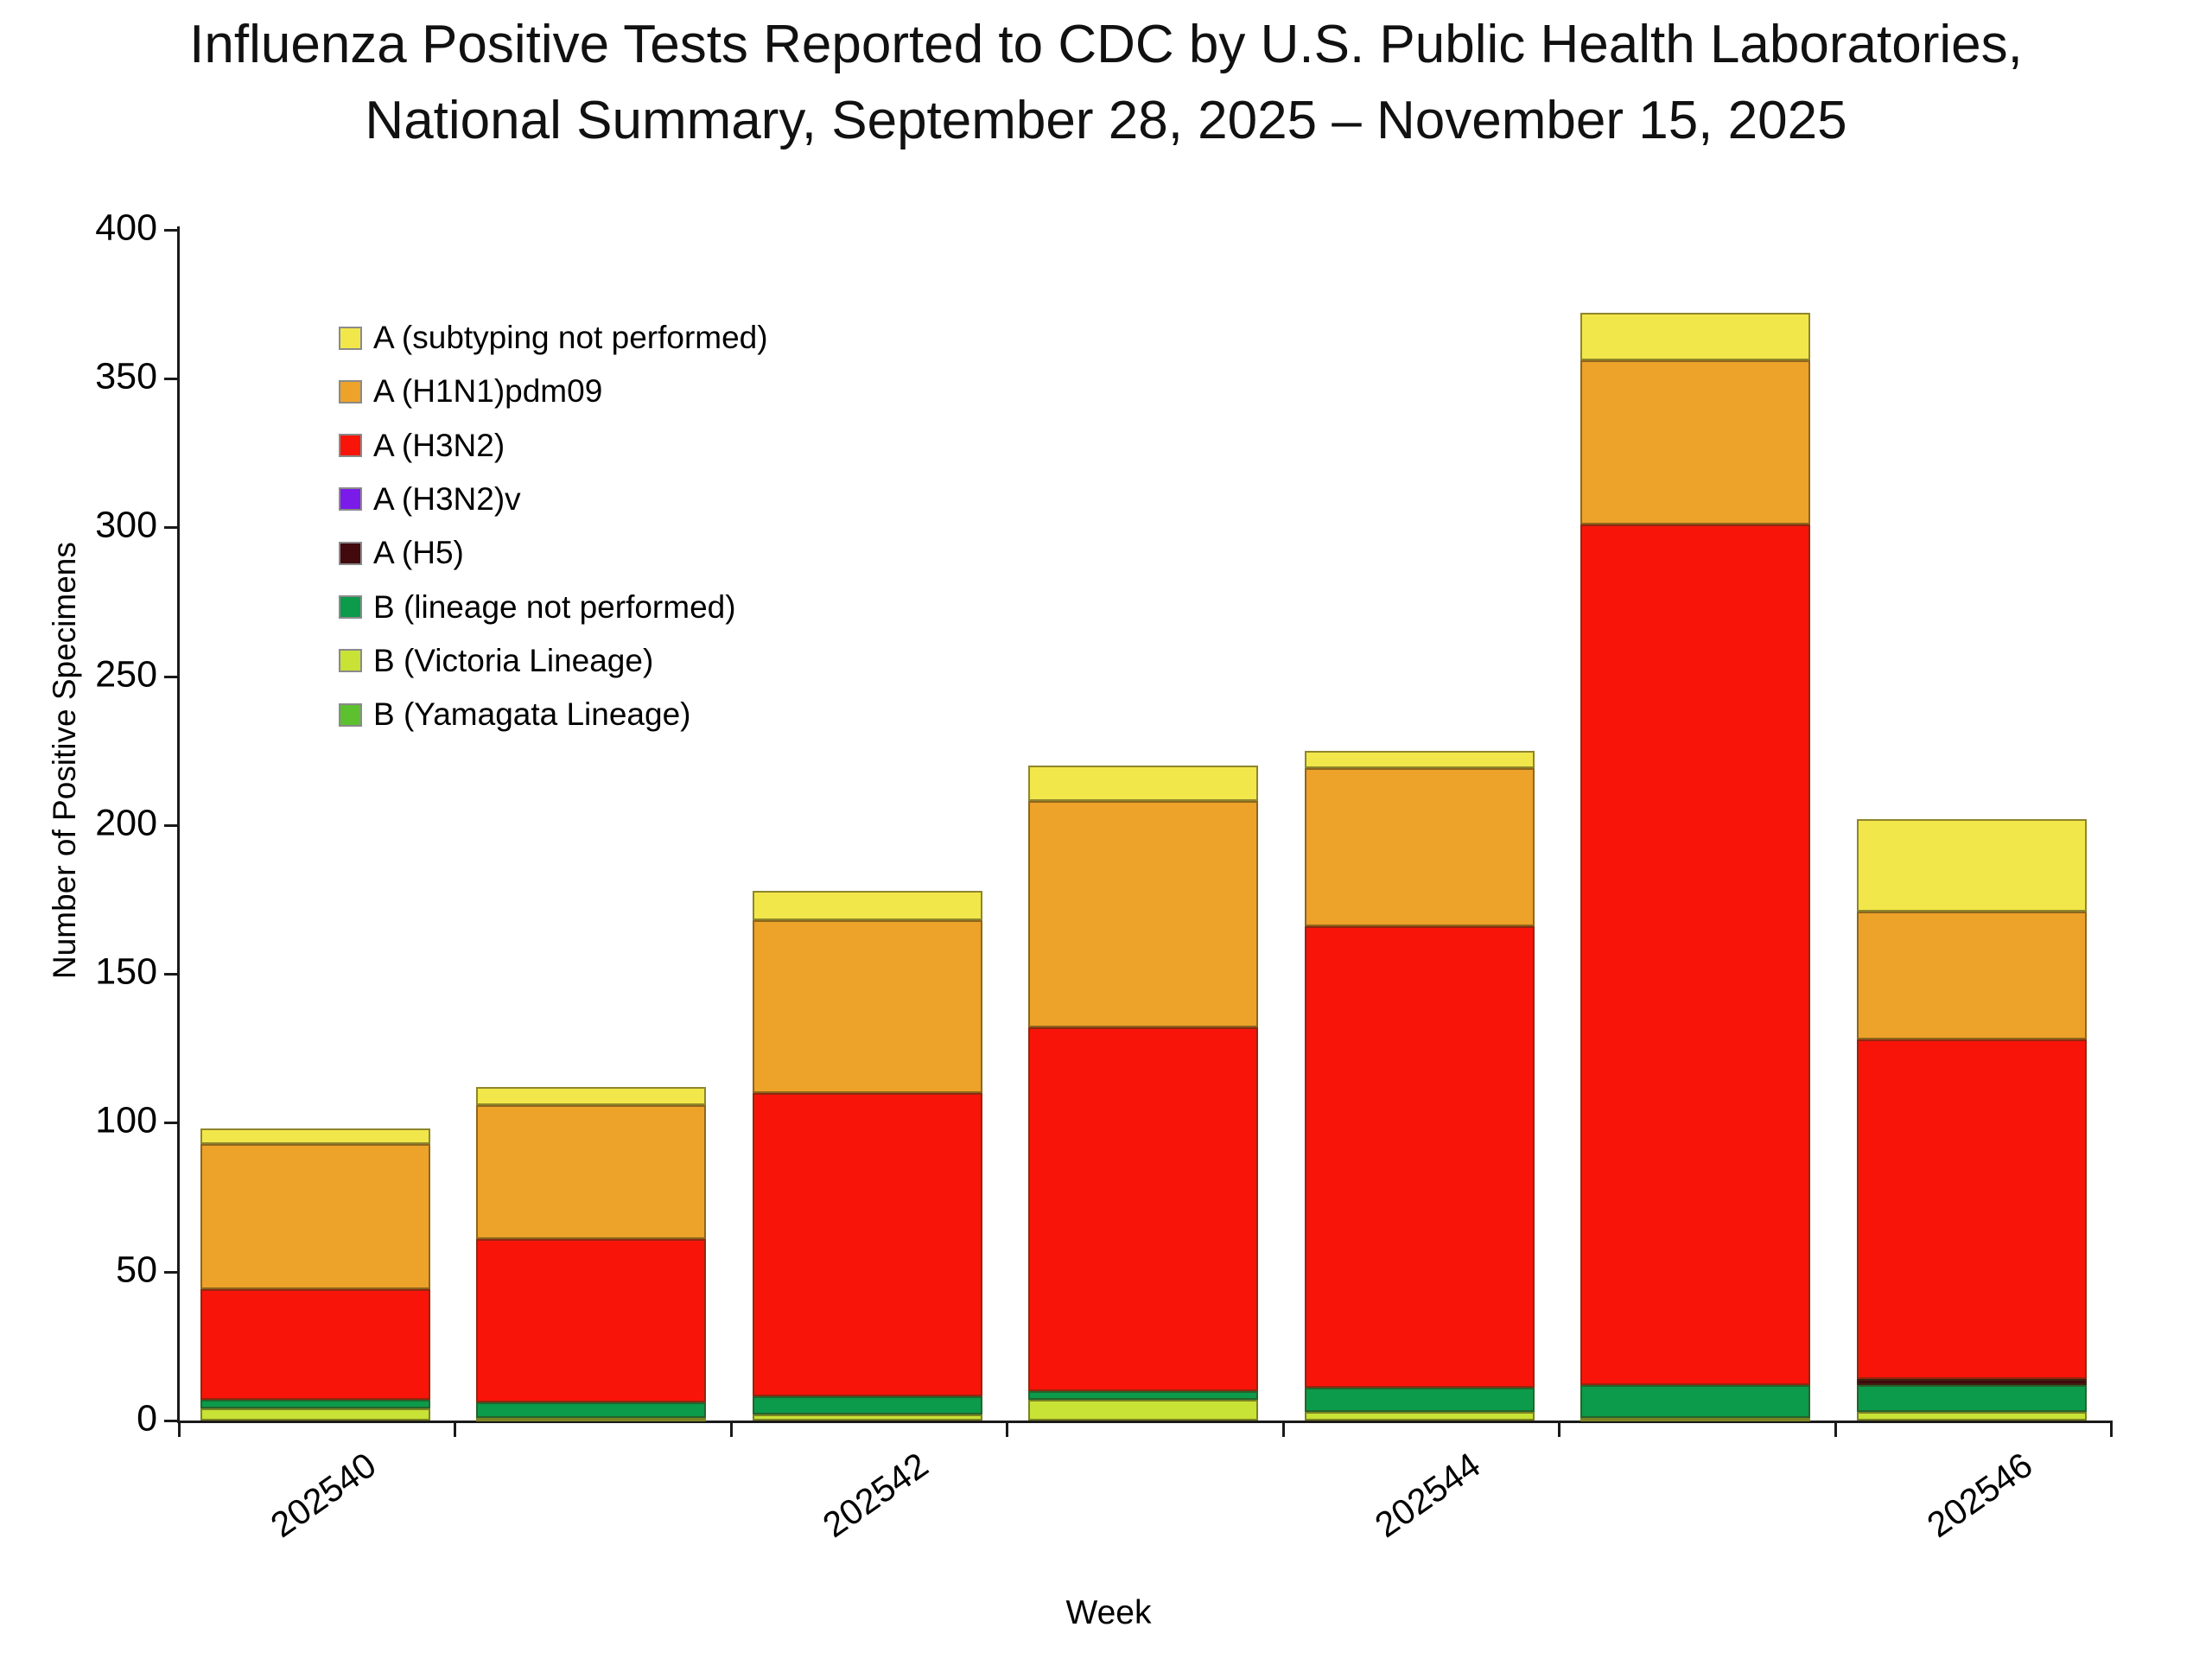 Image resolution: width=2212 pixels, height=1659 pixels. I want to click on legend-item: A (H3N2)v, so click(430, 499).